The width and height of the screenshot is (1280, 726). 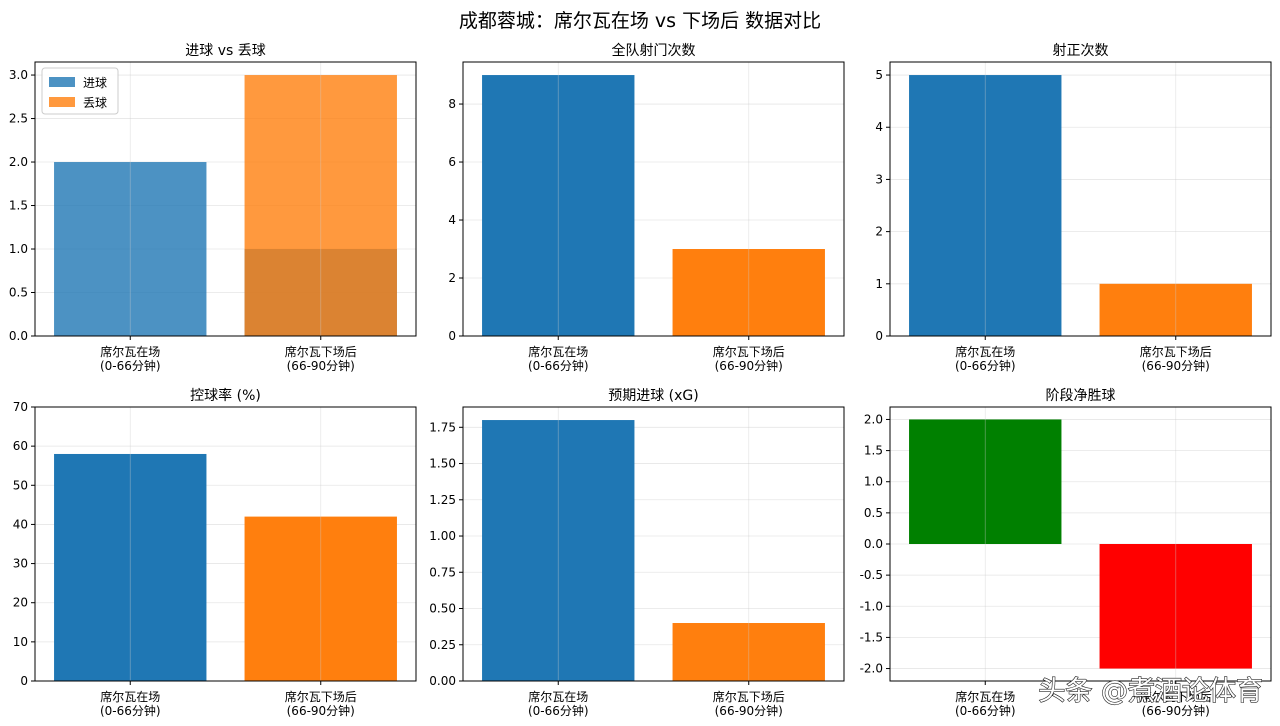 What do you see at coordinates (653, 396) in the screenshot?
I see `chart-title: 预期进球 (xG)` at bounding box center [653, 396].